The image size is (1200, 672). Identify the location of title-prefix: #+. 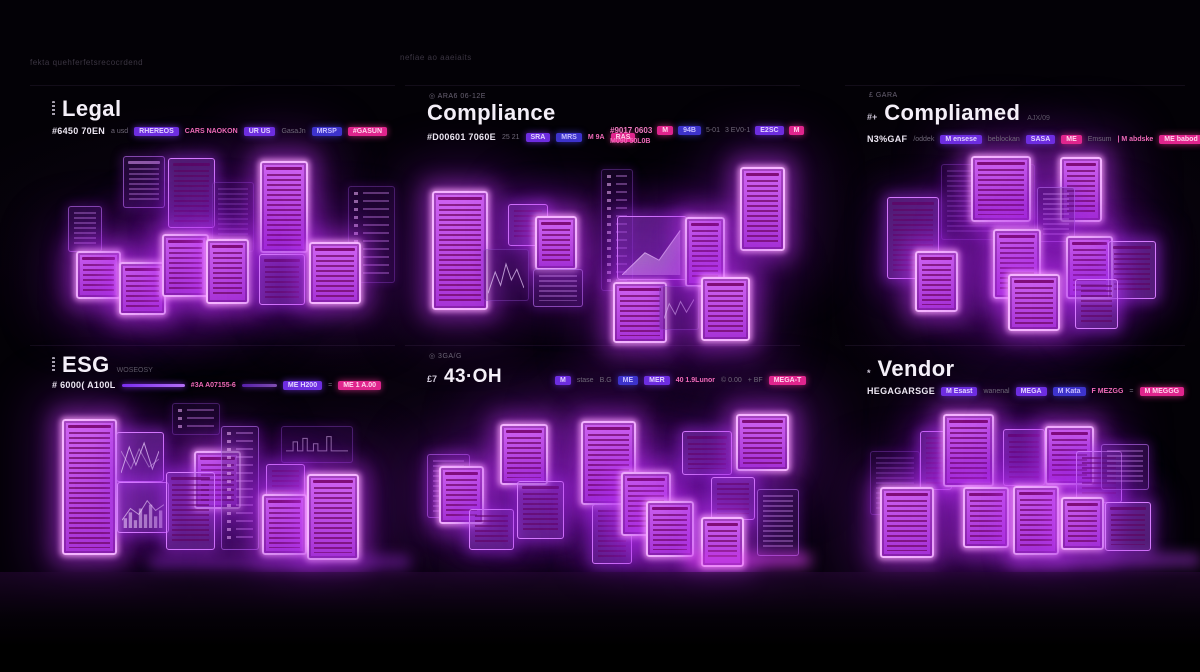
(872, 117).